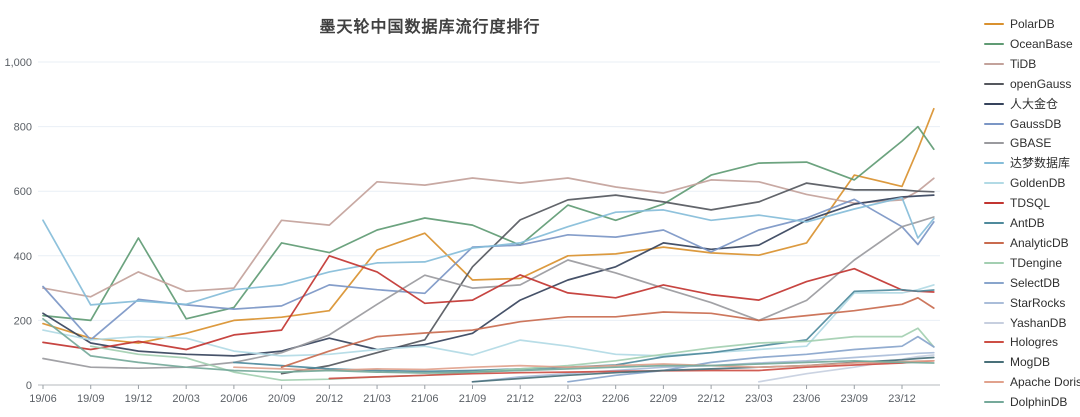 Image resolution: width=1080 pixels, height=417 pixels. What do you see at coordinates (607, 332) in the screenshot?
I see `series-line-AnalyticDB` at bounding box center [607, 332].